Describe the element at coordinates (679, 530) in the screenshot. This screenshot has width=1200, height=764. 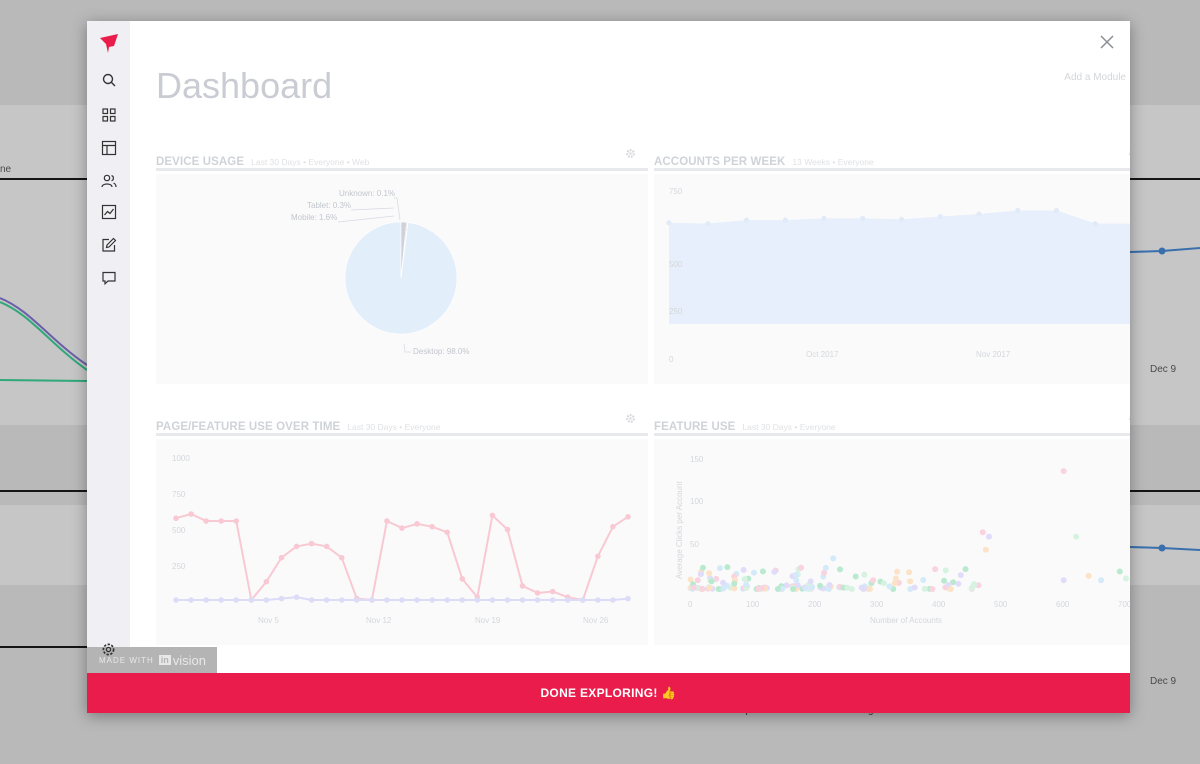
I see `y-axis-label: Average Clicks per Account` at that location.